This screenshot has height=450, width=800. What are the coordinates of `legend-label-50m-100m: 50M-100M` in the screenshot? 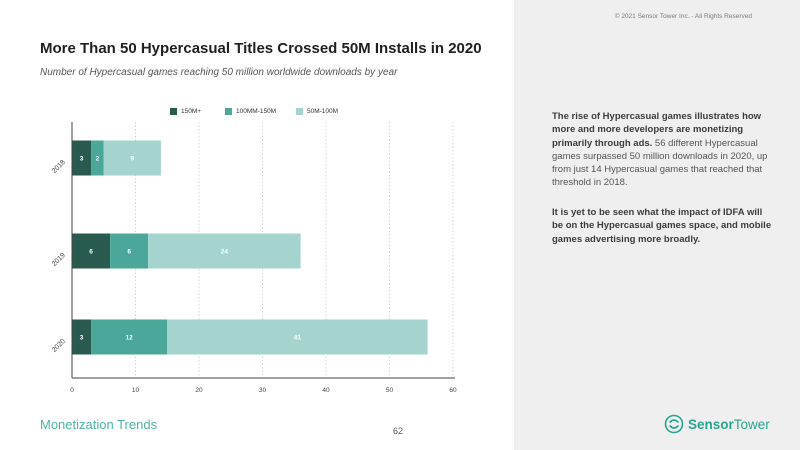 It's located at (323, 111).